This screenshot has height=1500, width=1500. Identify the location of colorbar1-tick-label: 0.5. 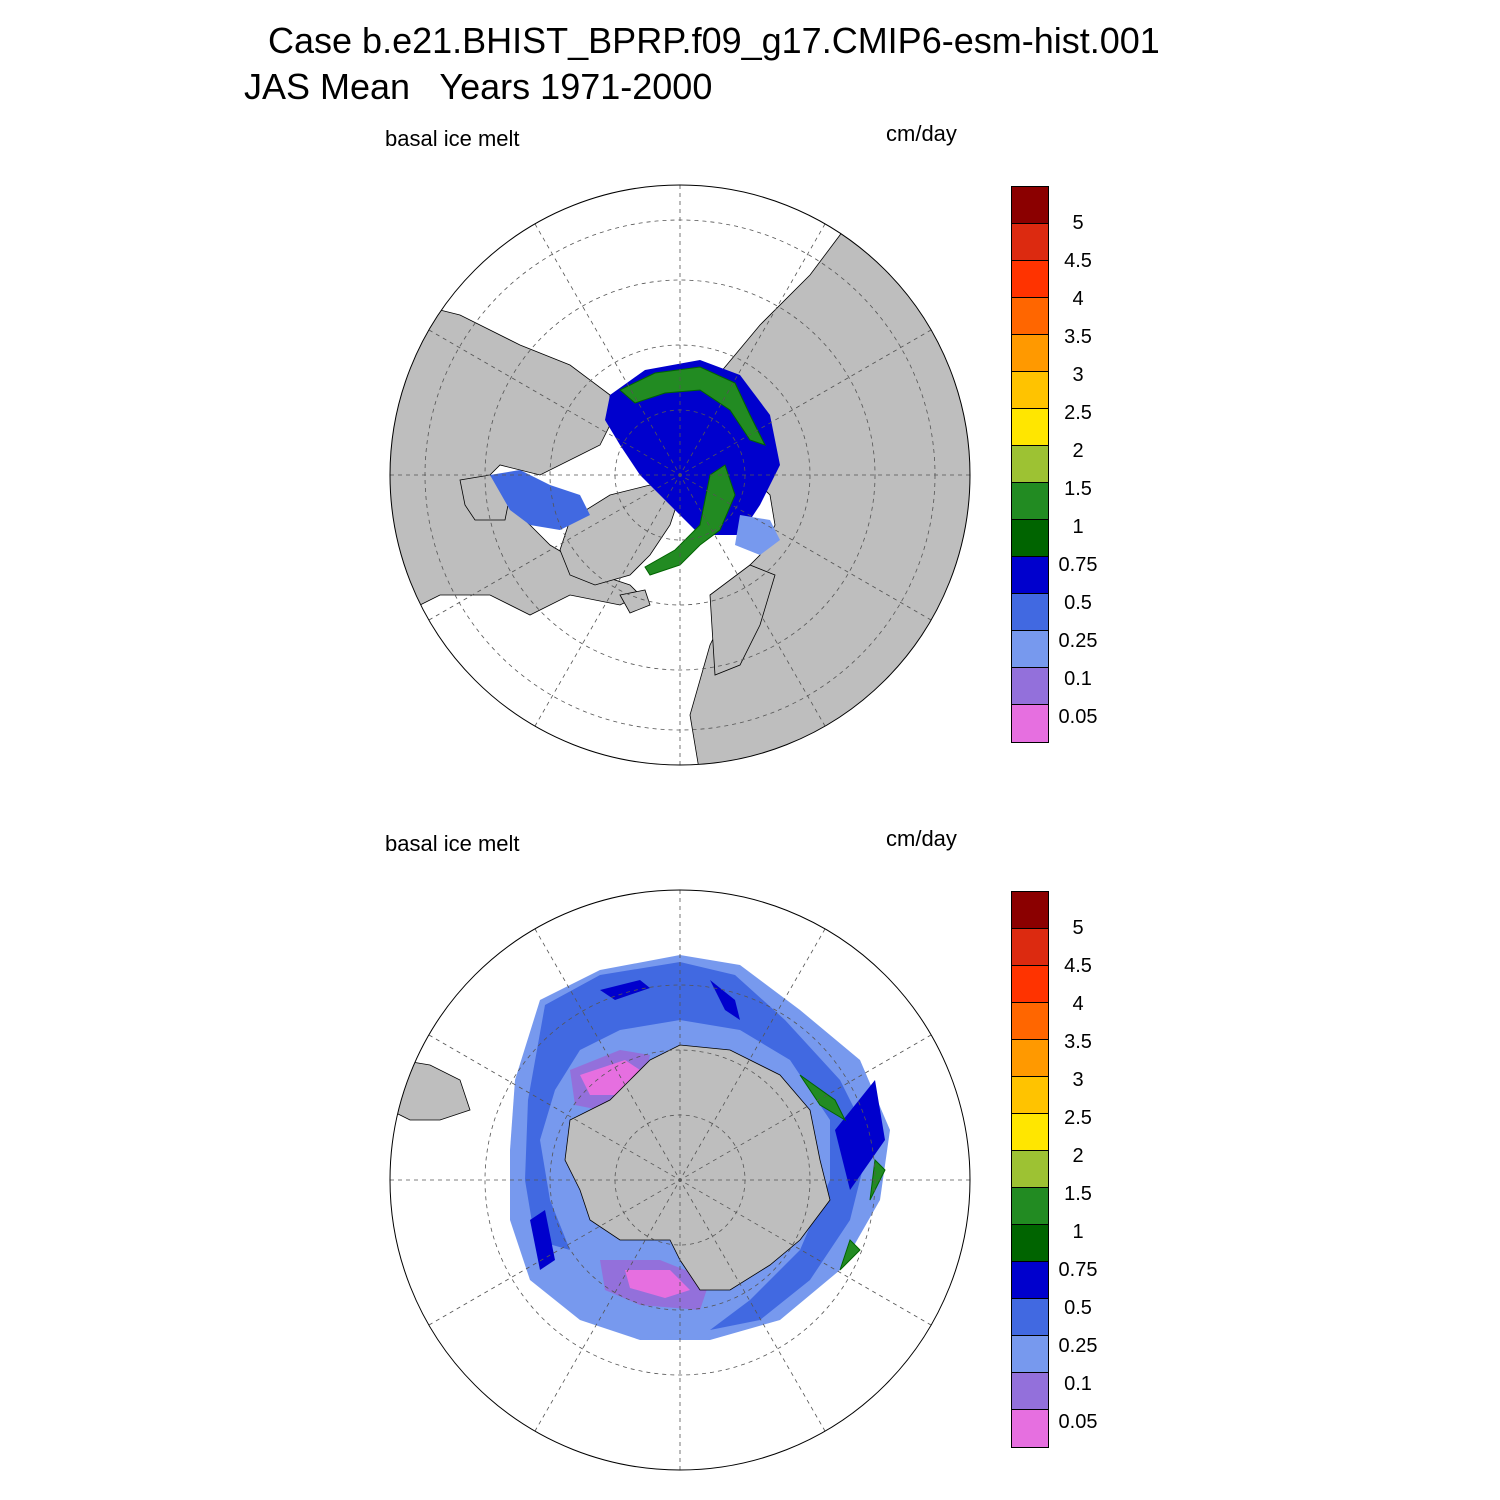
(1078, 603).